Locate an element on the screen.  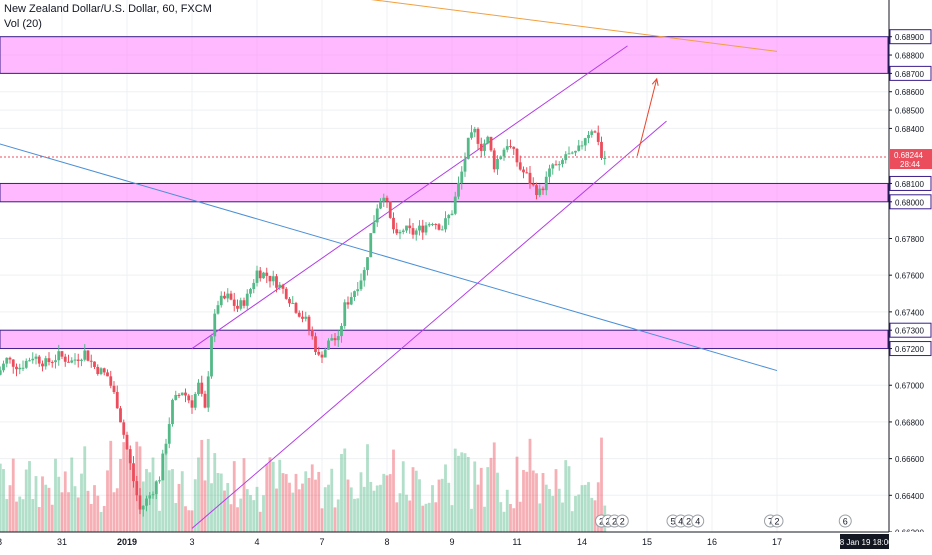
time-tick-label: 8 is located at coordinates (386, 542).